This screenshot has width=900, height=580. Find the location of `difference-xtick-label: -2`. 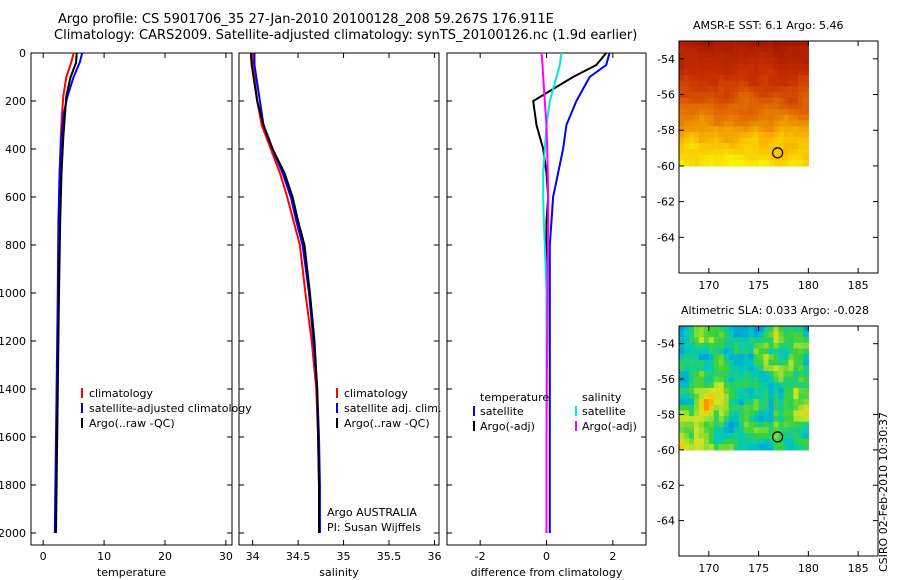

difference-xtick-label: -2 is located at coordinates (480, 556).